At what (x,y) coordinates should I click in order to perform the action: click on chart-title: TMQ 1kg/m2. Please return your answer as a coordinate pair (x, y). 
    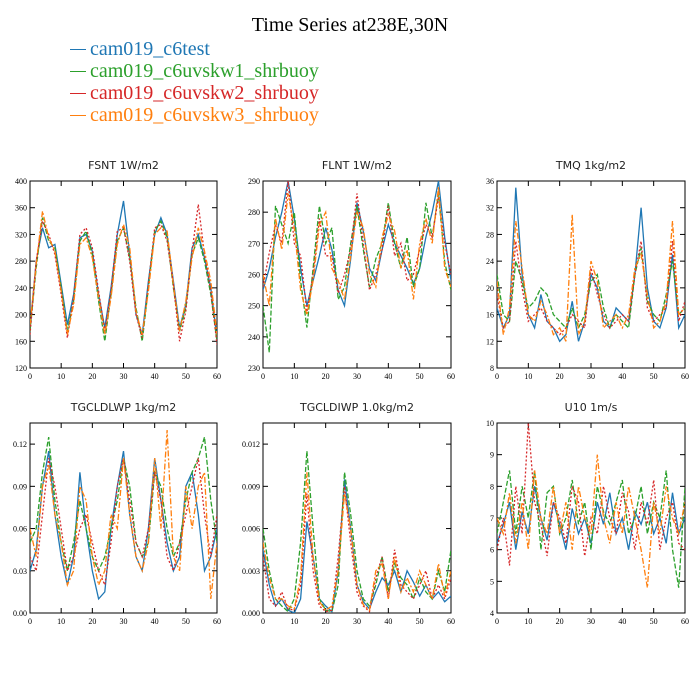
    Looking at the image, I should click on (590, 165).